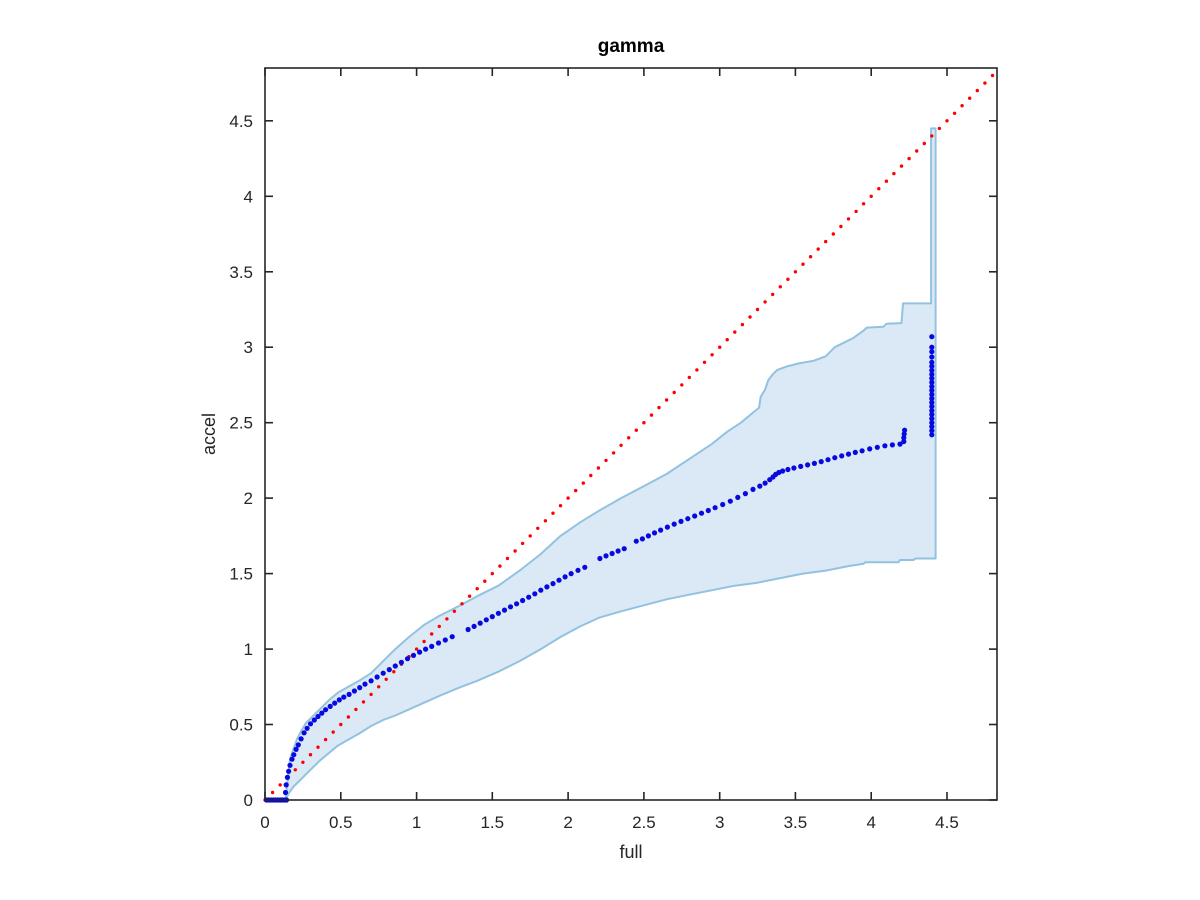 This screenshot has width=1200, height=900. I want to click on y-tick-label: 3.5, so click(241, 272).